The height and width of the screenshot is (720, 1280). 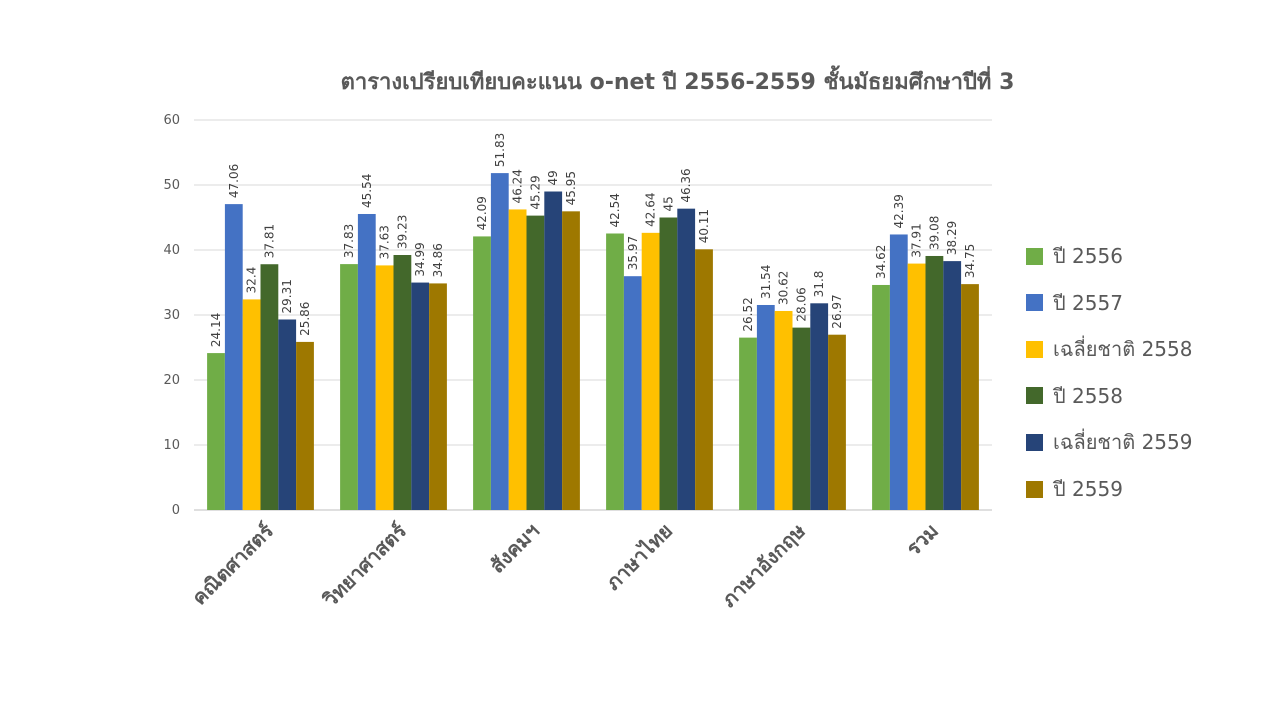 What do you see at coordinates (922, 540) in the screenshot?
I see `x-tick-label: รวม` at bounding box center [922, 540].